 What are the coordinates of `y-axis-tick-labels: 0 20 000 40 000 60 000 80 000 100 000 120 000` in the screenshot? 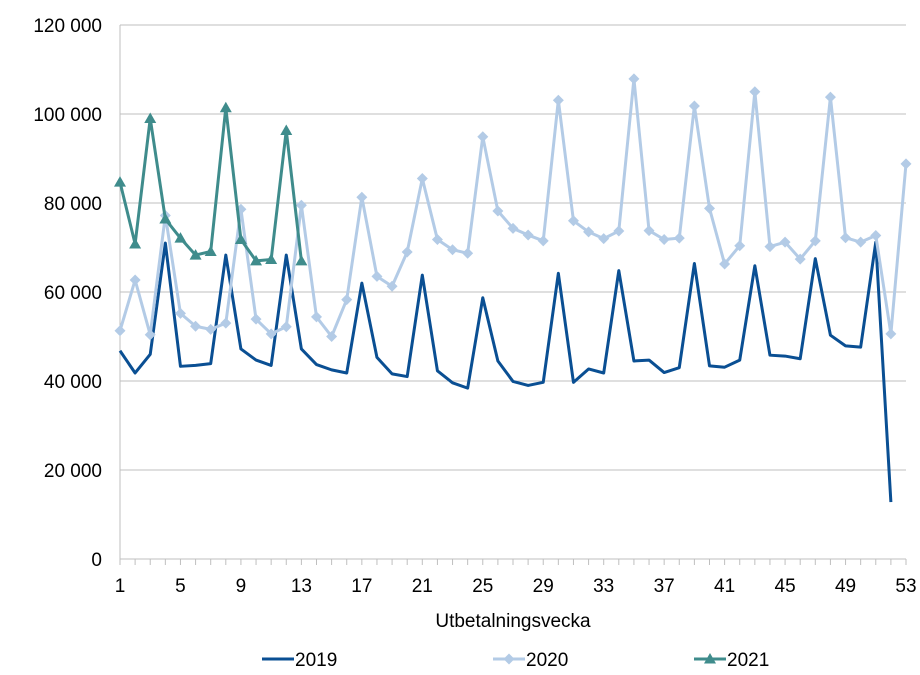 It's located at (67, 293).